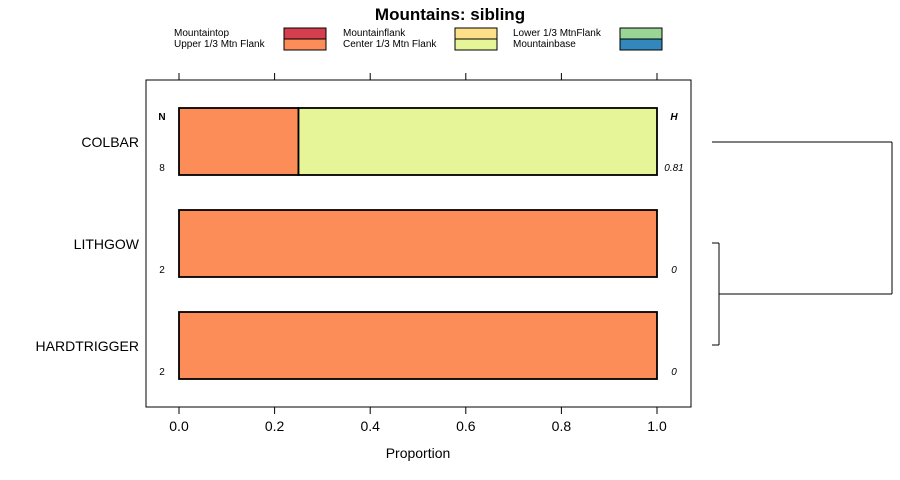  Describe the element at coordinates (275, 426) in the screenshot. I see `x-tick-label: 0.2` at that location.